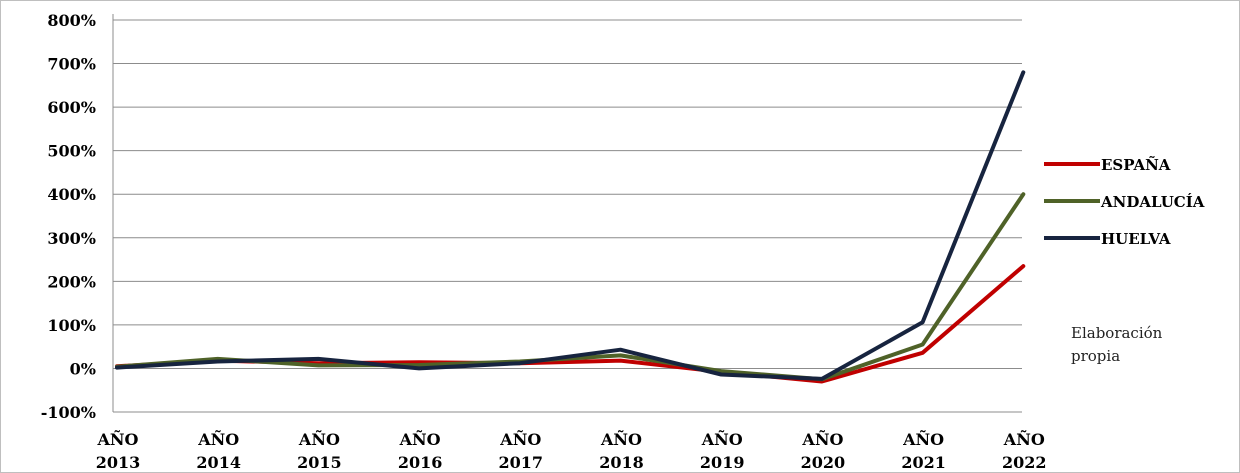 The height and width of the screenshot is (473, 1240). What do you see at coordinates (71, 238) in the screenshot?
I see `y-tick-label: 300%` at bounding box center [71, 238].